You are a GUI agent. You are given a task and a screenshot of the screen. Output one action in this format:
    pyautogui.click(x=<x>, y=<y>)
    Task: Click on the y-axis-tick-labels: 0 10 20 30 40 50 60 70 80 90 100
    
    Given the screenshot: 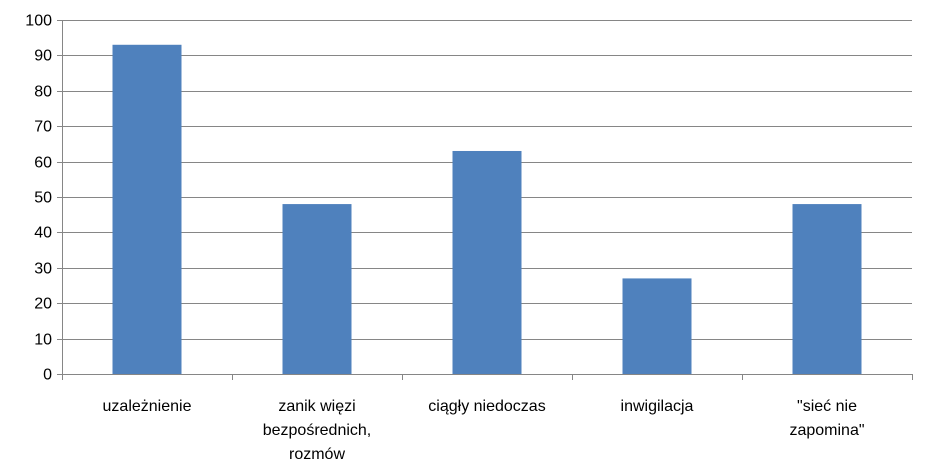 What is the action you would take?
    pyautogui.click(x=38, y=198)
    